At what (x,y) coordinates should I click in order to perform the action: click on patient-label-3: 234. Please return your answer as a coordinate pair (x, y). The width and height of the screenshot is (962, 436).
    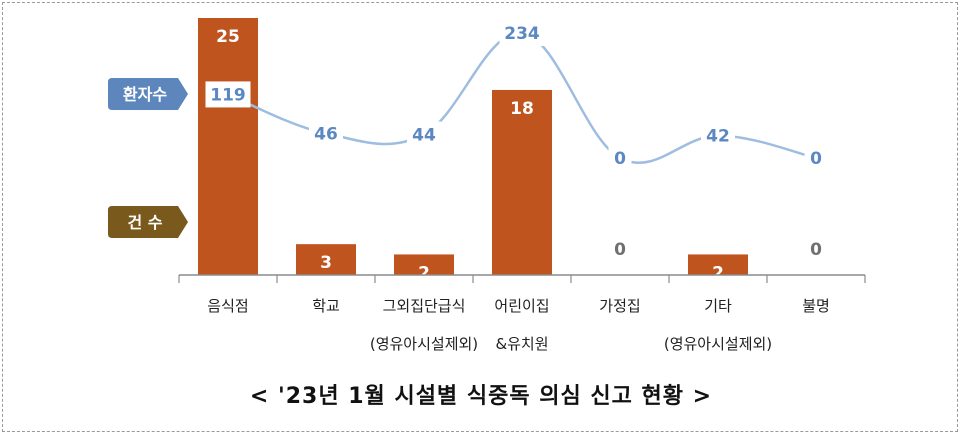
    Looking at the image, I should click on (522, 34).